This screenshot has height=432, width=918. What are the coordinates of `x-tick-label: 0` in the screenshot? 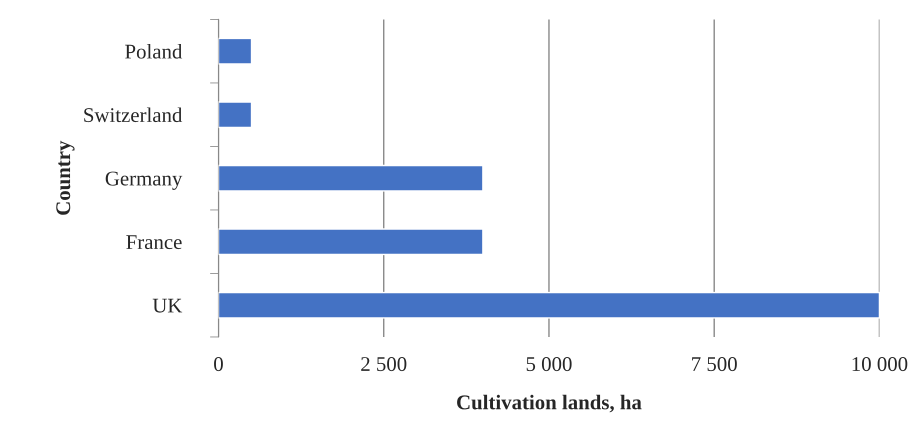 It's located at (218, 364).